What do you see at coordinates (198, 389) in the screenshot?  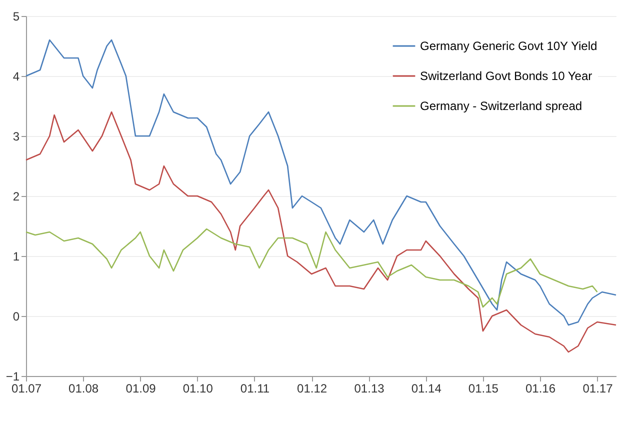 I see `x-tick-label: 01.10` at bounding box center [198, 389].